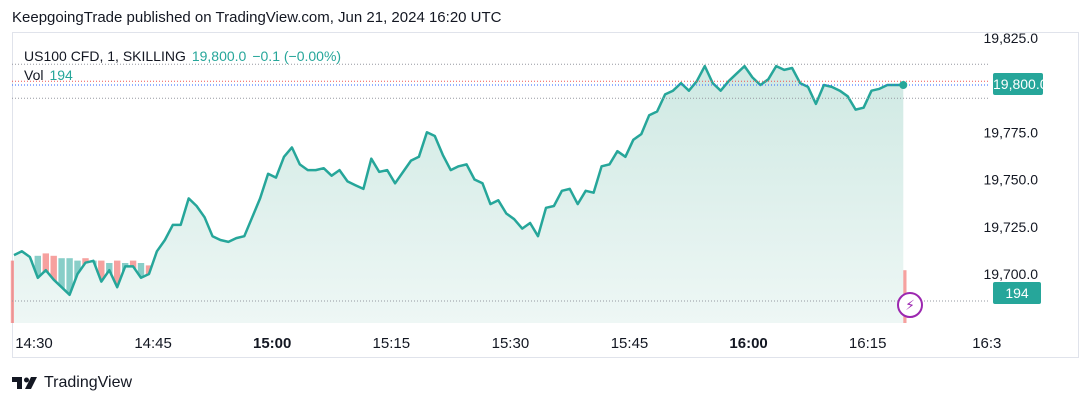 This screenshot has width=1090, height=407. I want to click on tradingview-brand: TradingView, so click(72, 383).